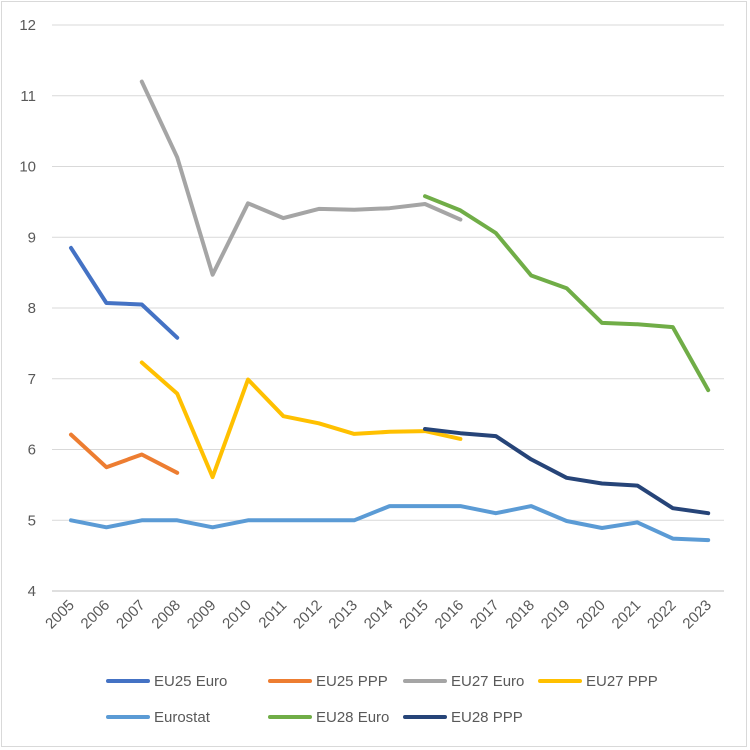 Image resolution: width=750 pixels, height=750 pixels. What do you see at coordinates (697, 615) in the screenshot?
I see `x-tick-label: 2023` at bounding box center [697, 615].